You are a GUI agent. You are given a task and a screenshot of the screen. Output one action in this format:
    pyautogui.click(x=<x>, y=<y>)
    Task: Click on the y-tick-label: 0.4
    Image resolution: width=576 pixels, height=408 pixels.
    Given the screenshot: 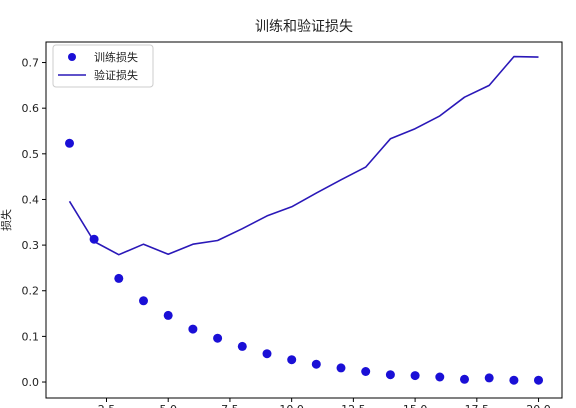 What is the action you would take?
    pyautogui.click(x=31, y=199)
    